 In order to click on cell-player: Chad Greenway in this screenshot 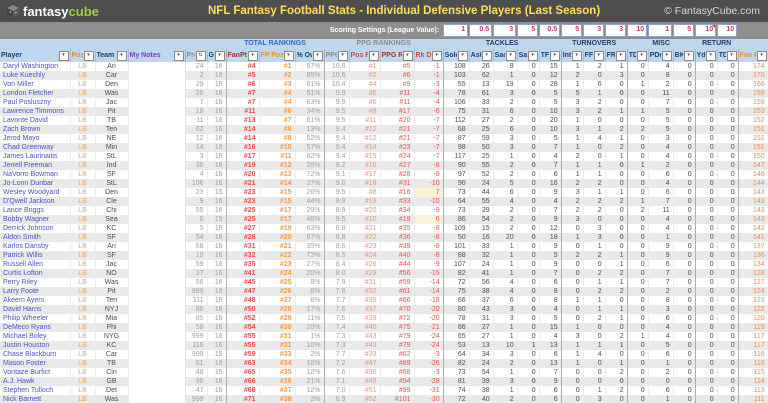, I will do `click(35, 147)`.